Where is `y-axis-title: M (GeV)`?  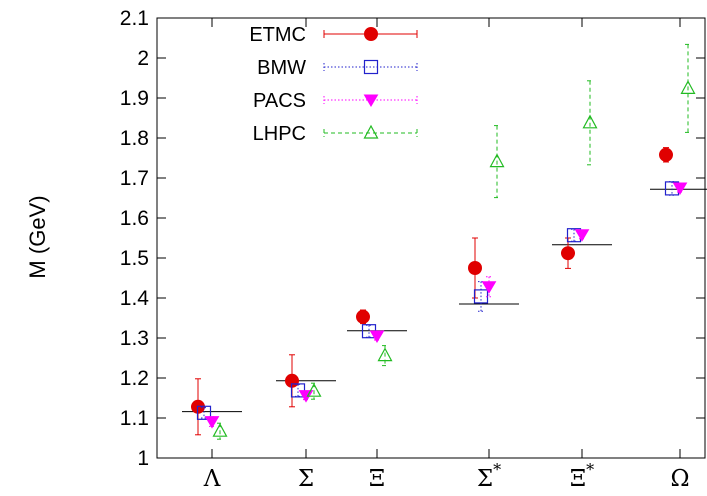
y-axis-title: M (GeV) is located at coordinates (37, 236).